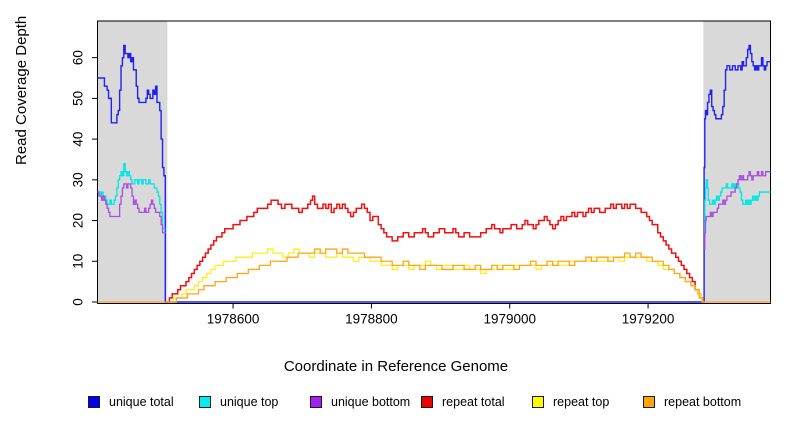 The height and width of the screenshot is (432, 792). Describe the element at coordinates (78, 139) in the screenshot. I see `y-tick-label: 40` at that location.